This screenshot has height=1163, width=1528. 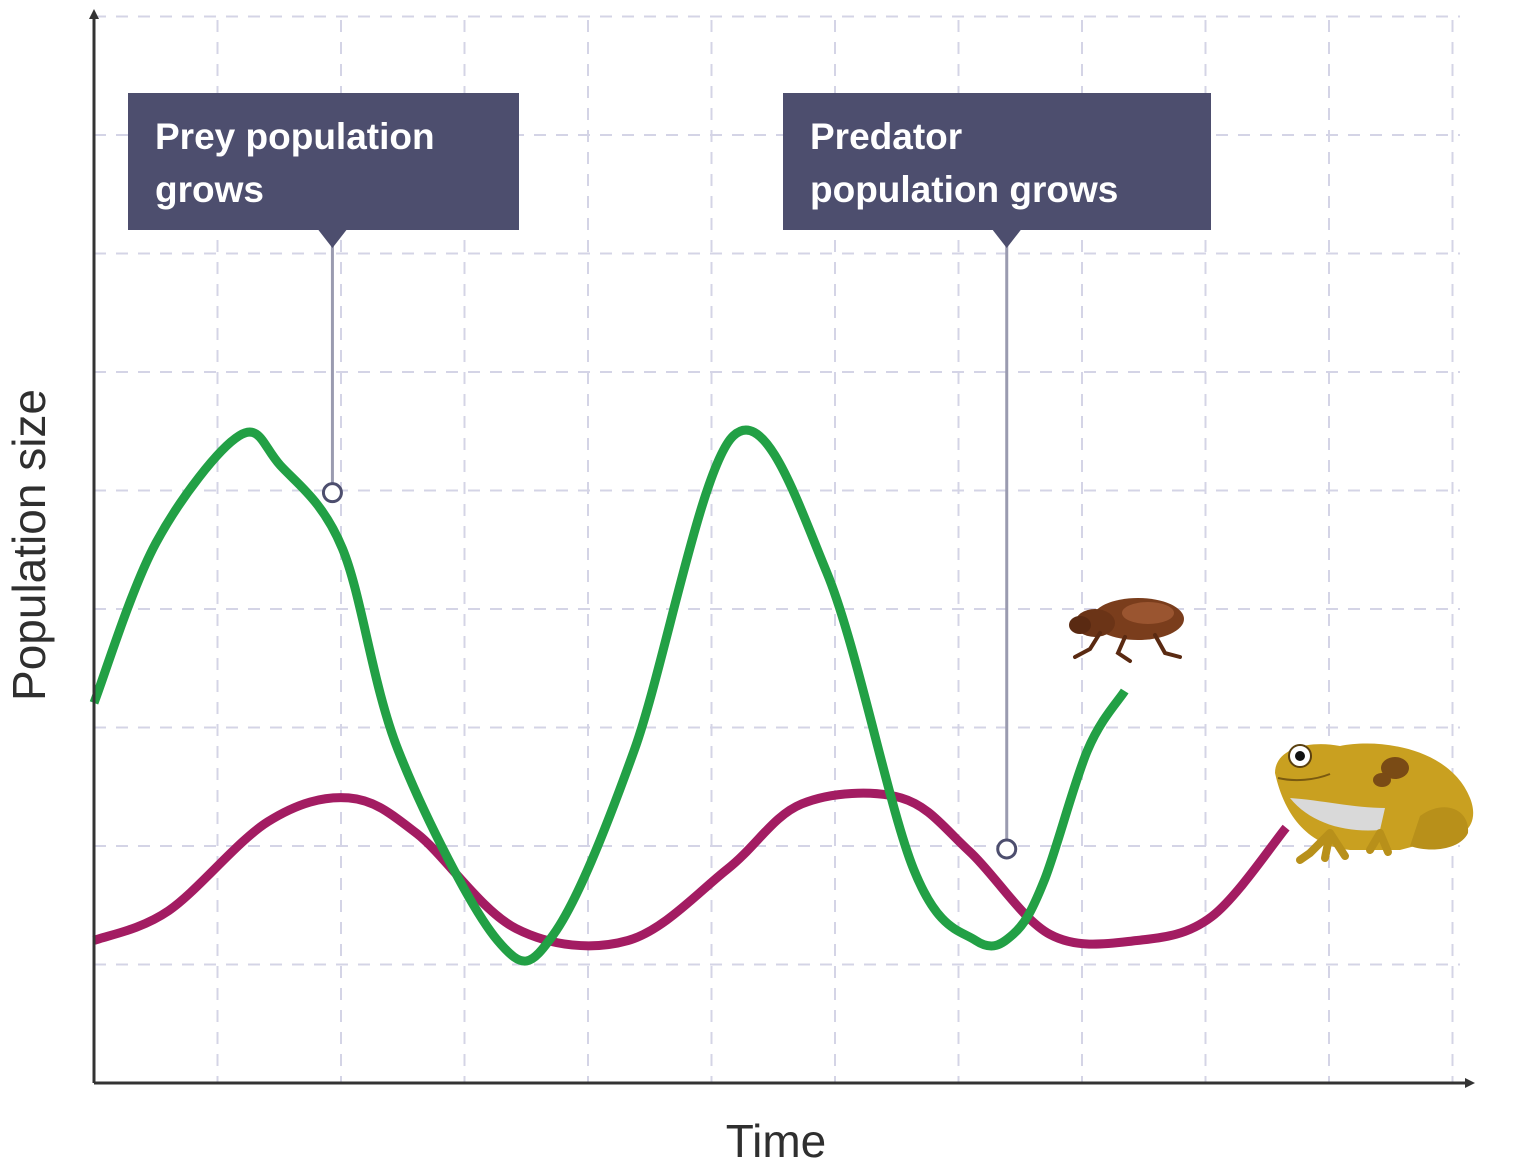 I want to click on frog-icon, so click(x=1374, y=803).